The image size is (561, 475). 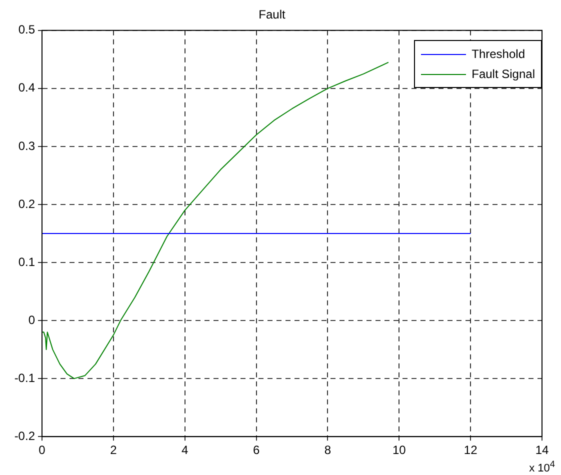 I want to click on x-tick-label: 4, so click(x=185, y=450).